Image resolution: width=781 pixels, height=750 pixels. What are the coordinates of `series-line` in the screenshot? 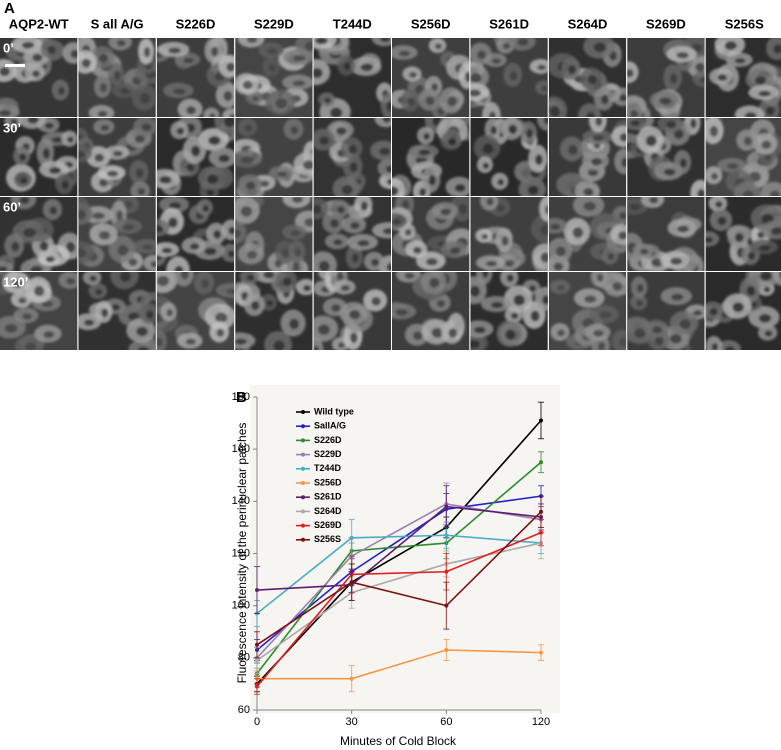 It's located at (399, 602).